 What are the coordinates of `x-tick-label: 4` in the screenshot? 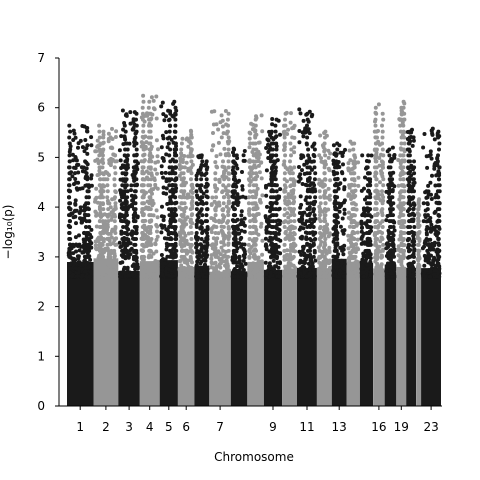 It's located at (150, 427).